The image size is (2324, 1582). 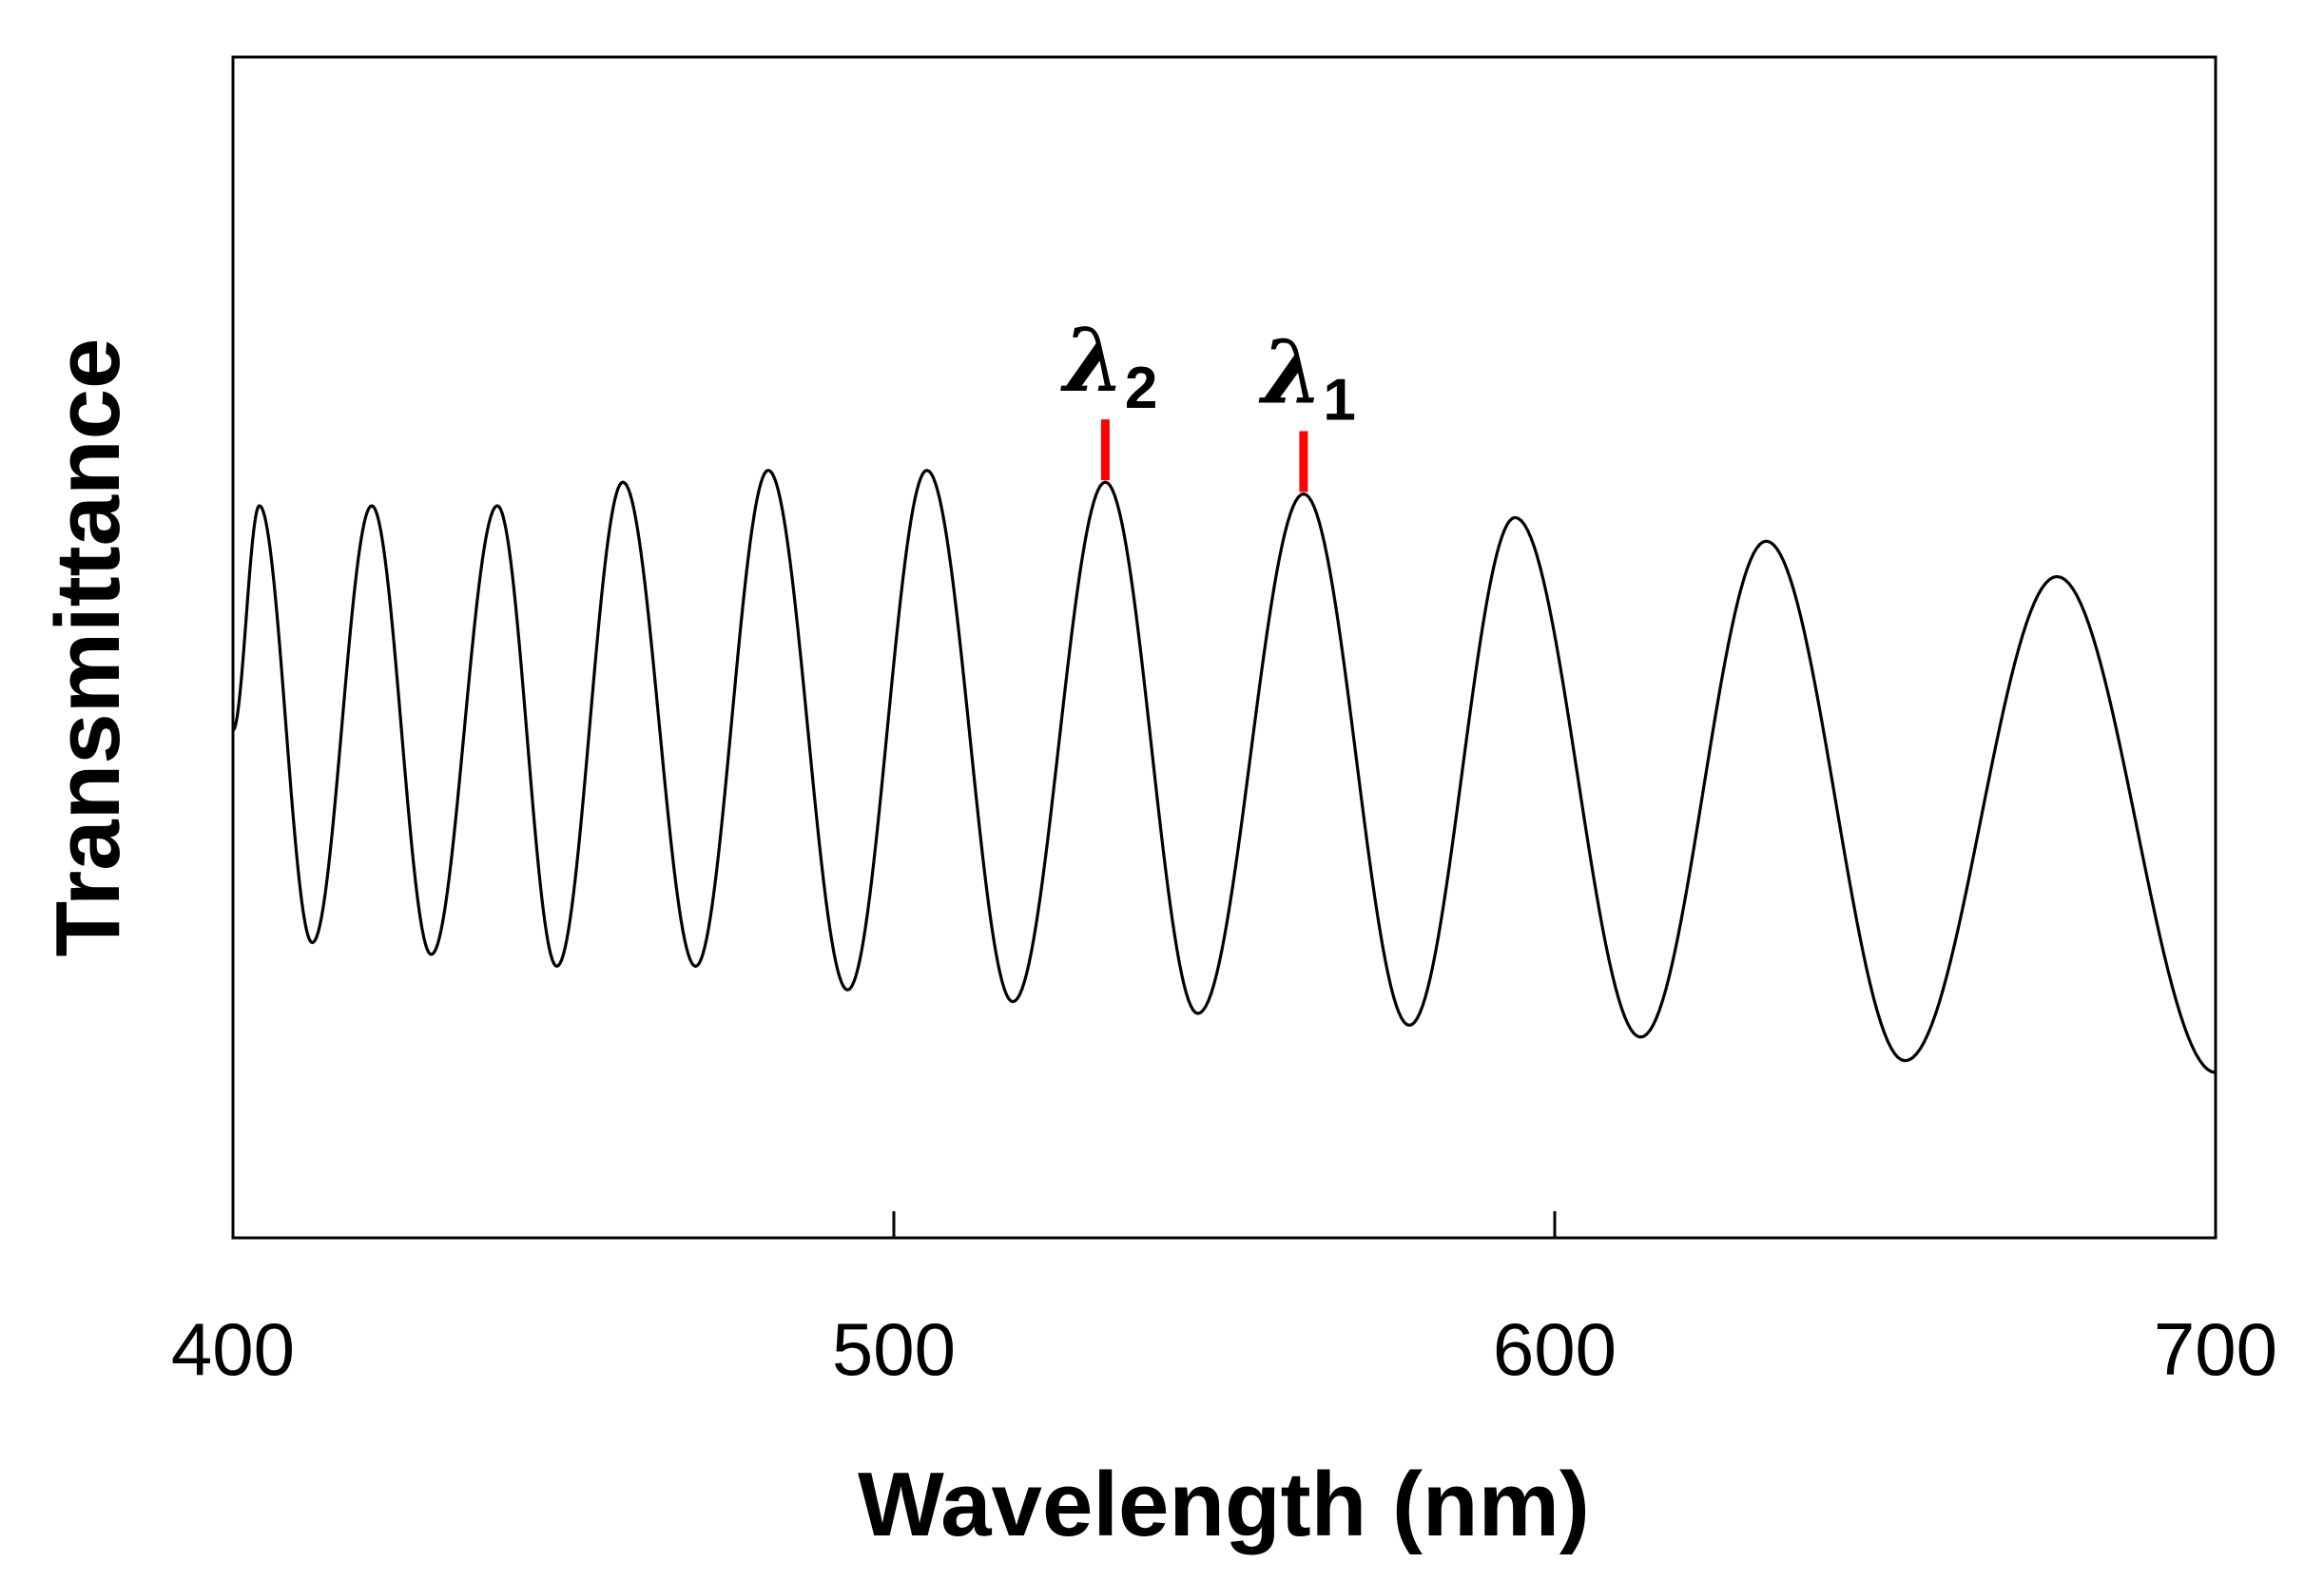 I want to click on x-tick-label-400: 400, so click(x=233, y=1349).